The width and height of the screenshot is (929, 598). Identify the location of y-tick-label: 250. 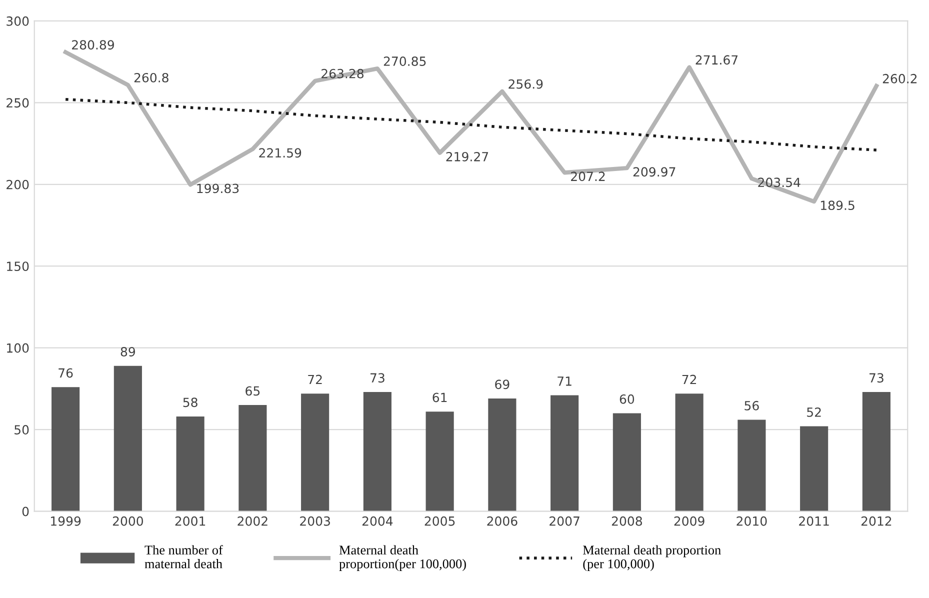
(17, 103).